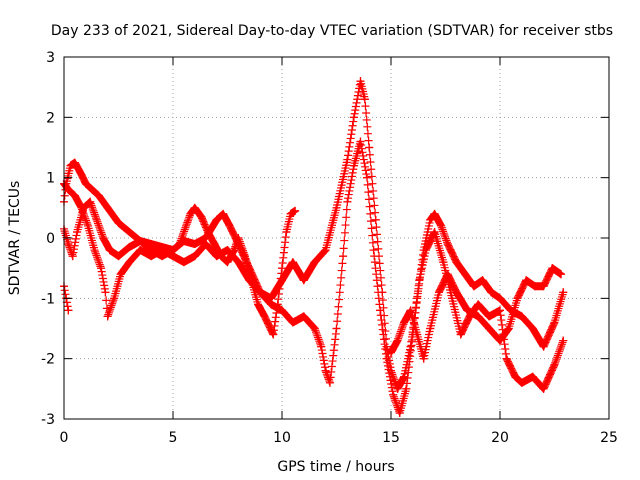 Image resolution: width=640 pixels, height=480 pixels. What do you see at coordinates (50, 179) in the screenshot?
I see `y-tick-label: 1` at bounding box center [50, 179].